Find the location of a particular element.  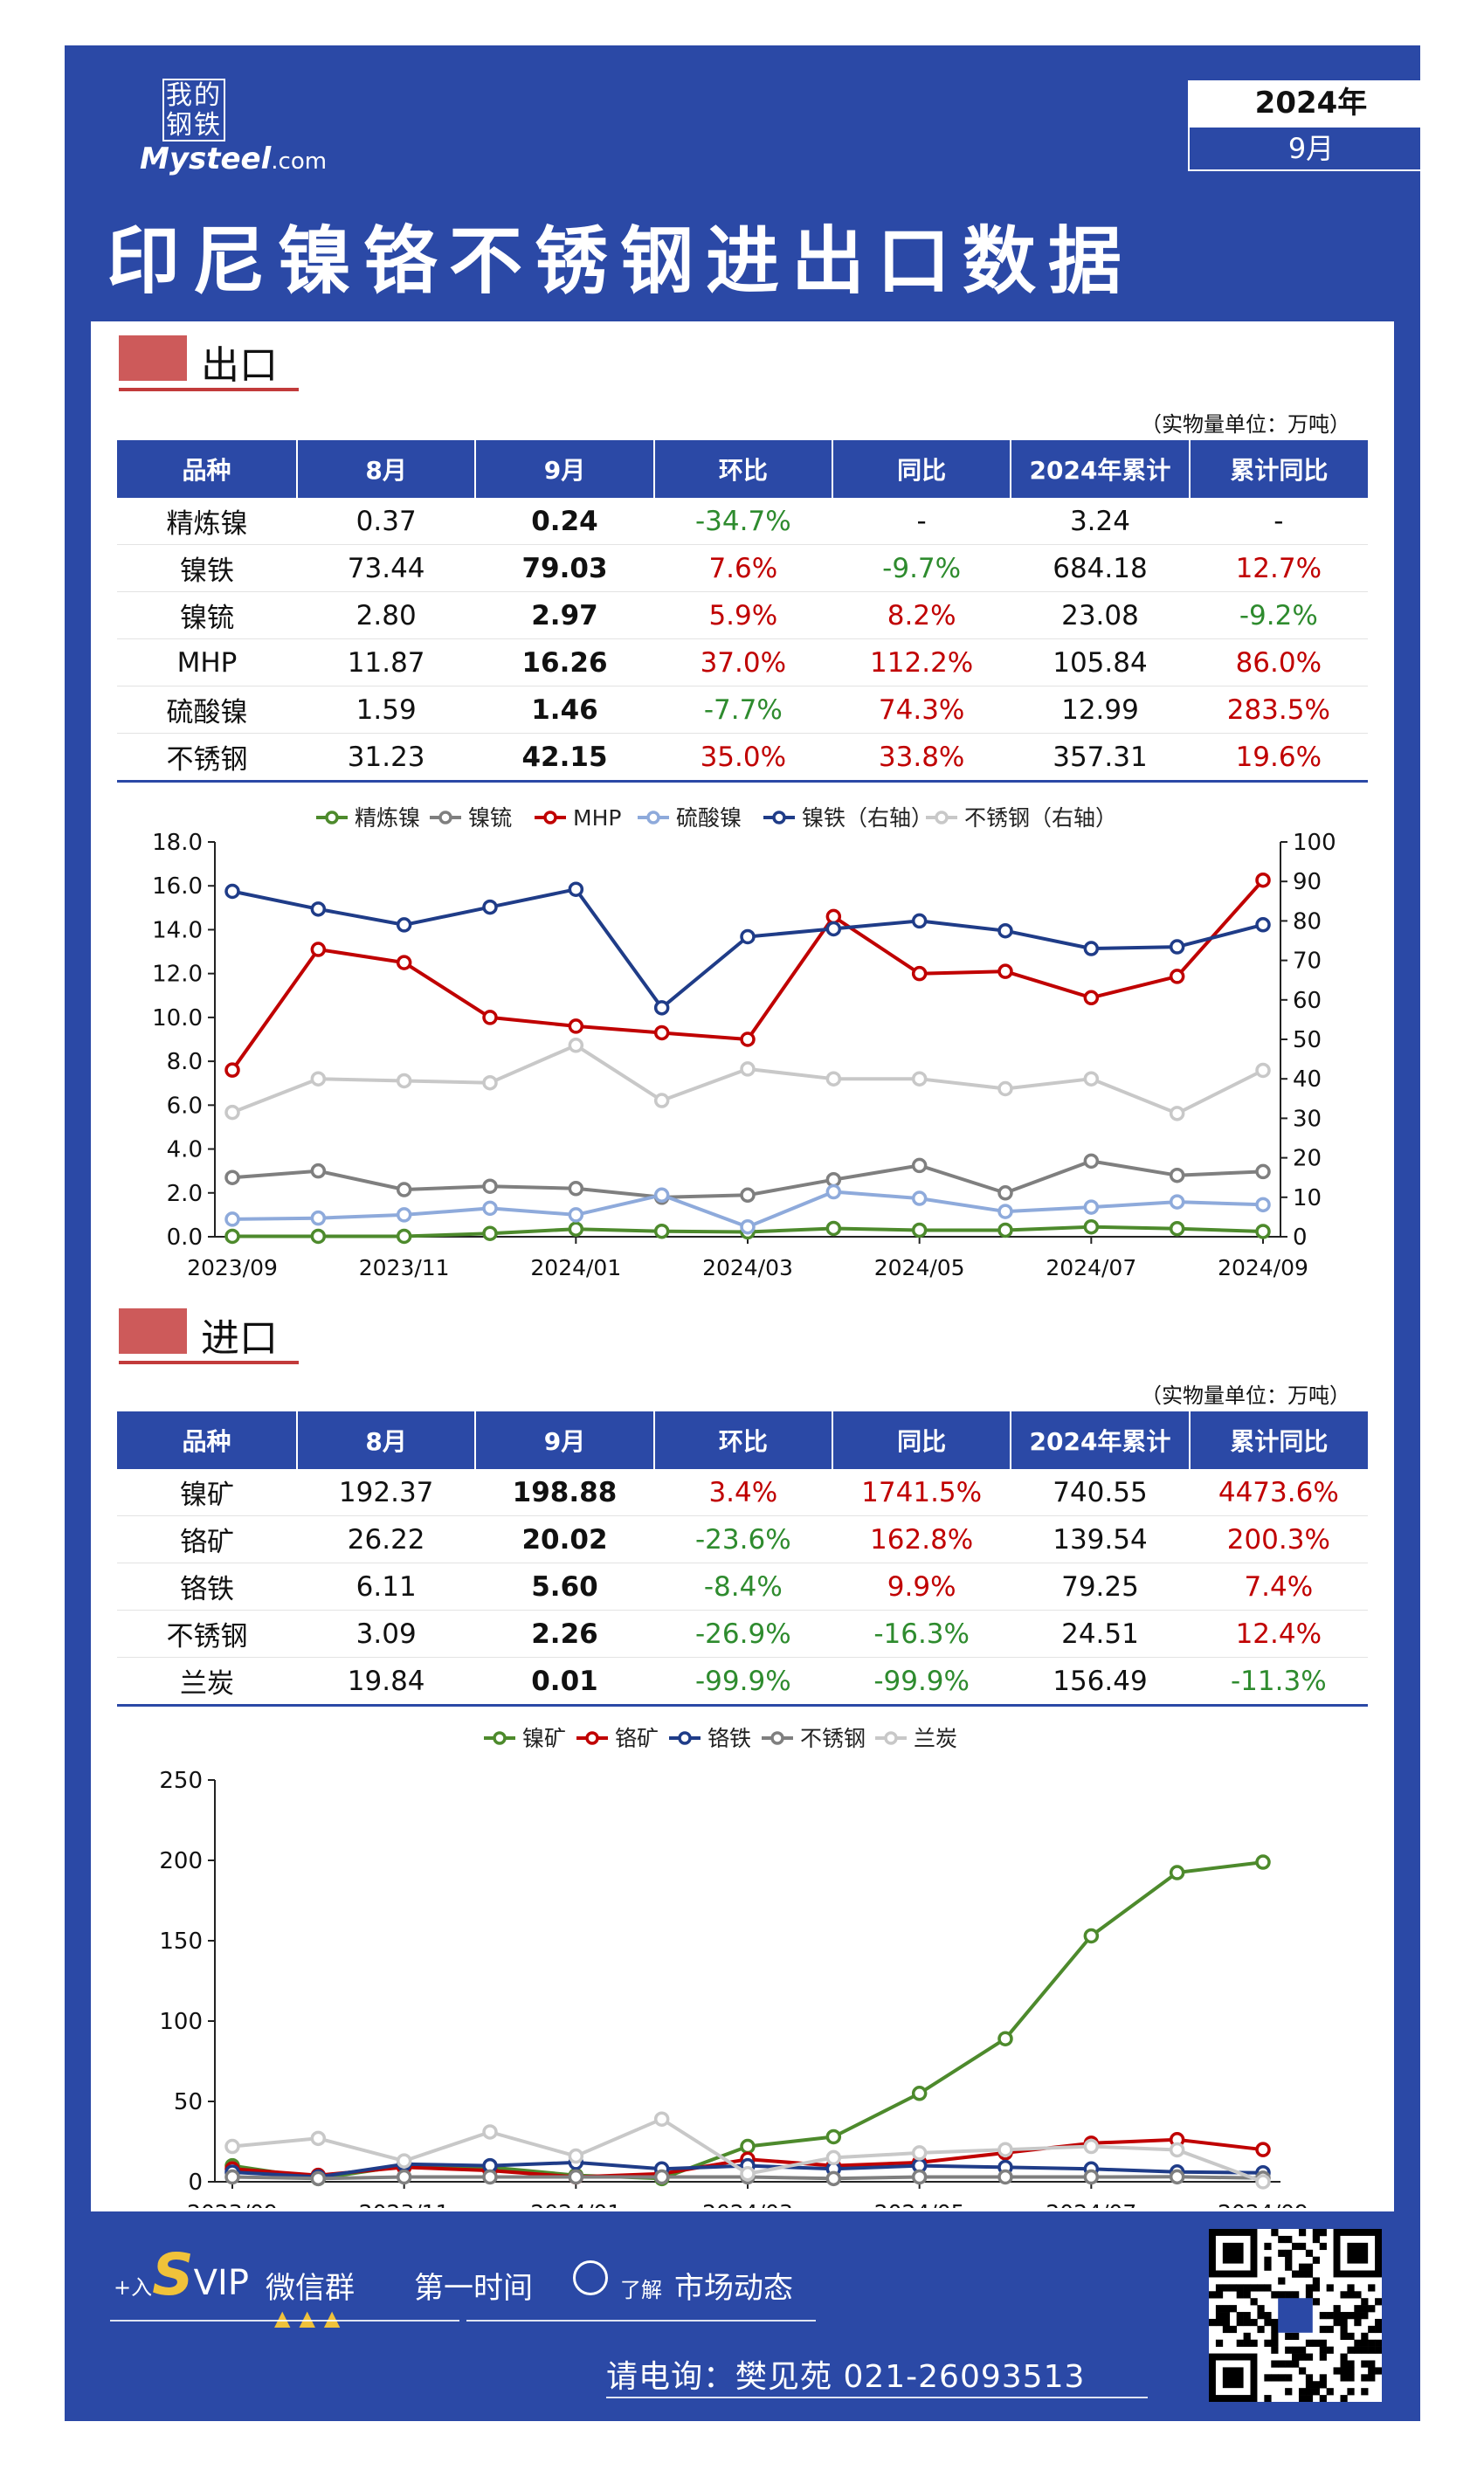

table-row: 硫酸镍 1.59 1.46 -7.7% 74.3% 12.99 283.5% is located at coordinates (742, 710).